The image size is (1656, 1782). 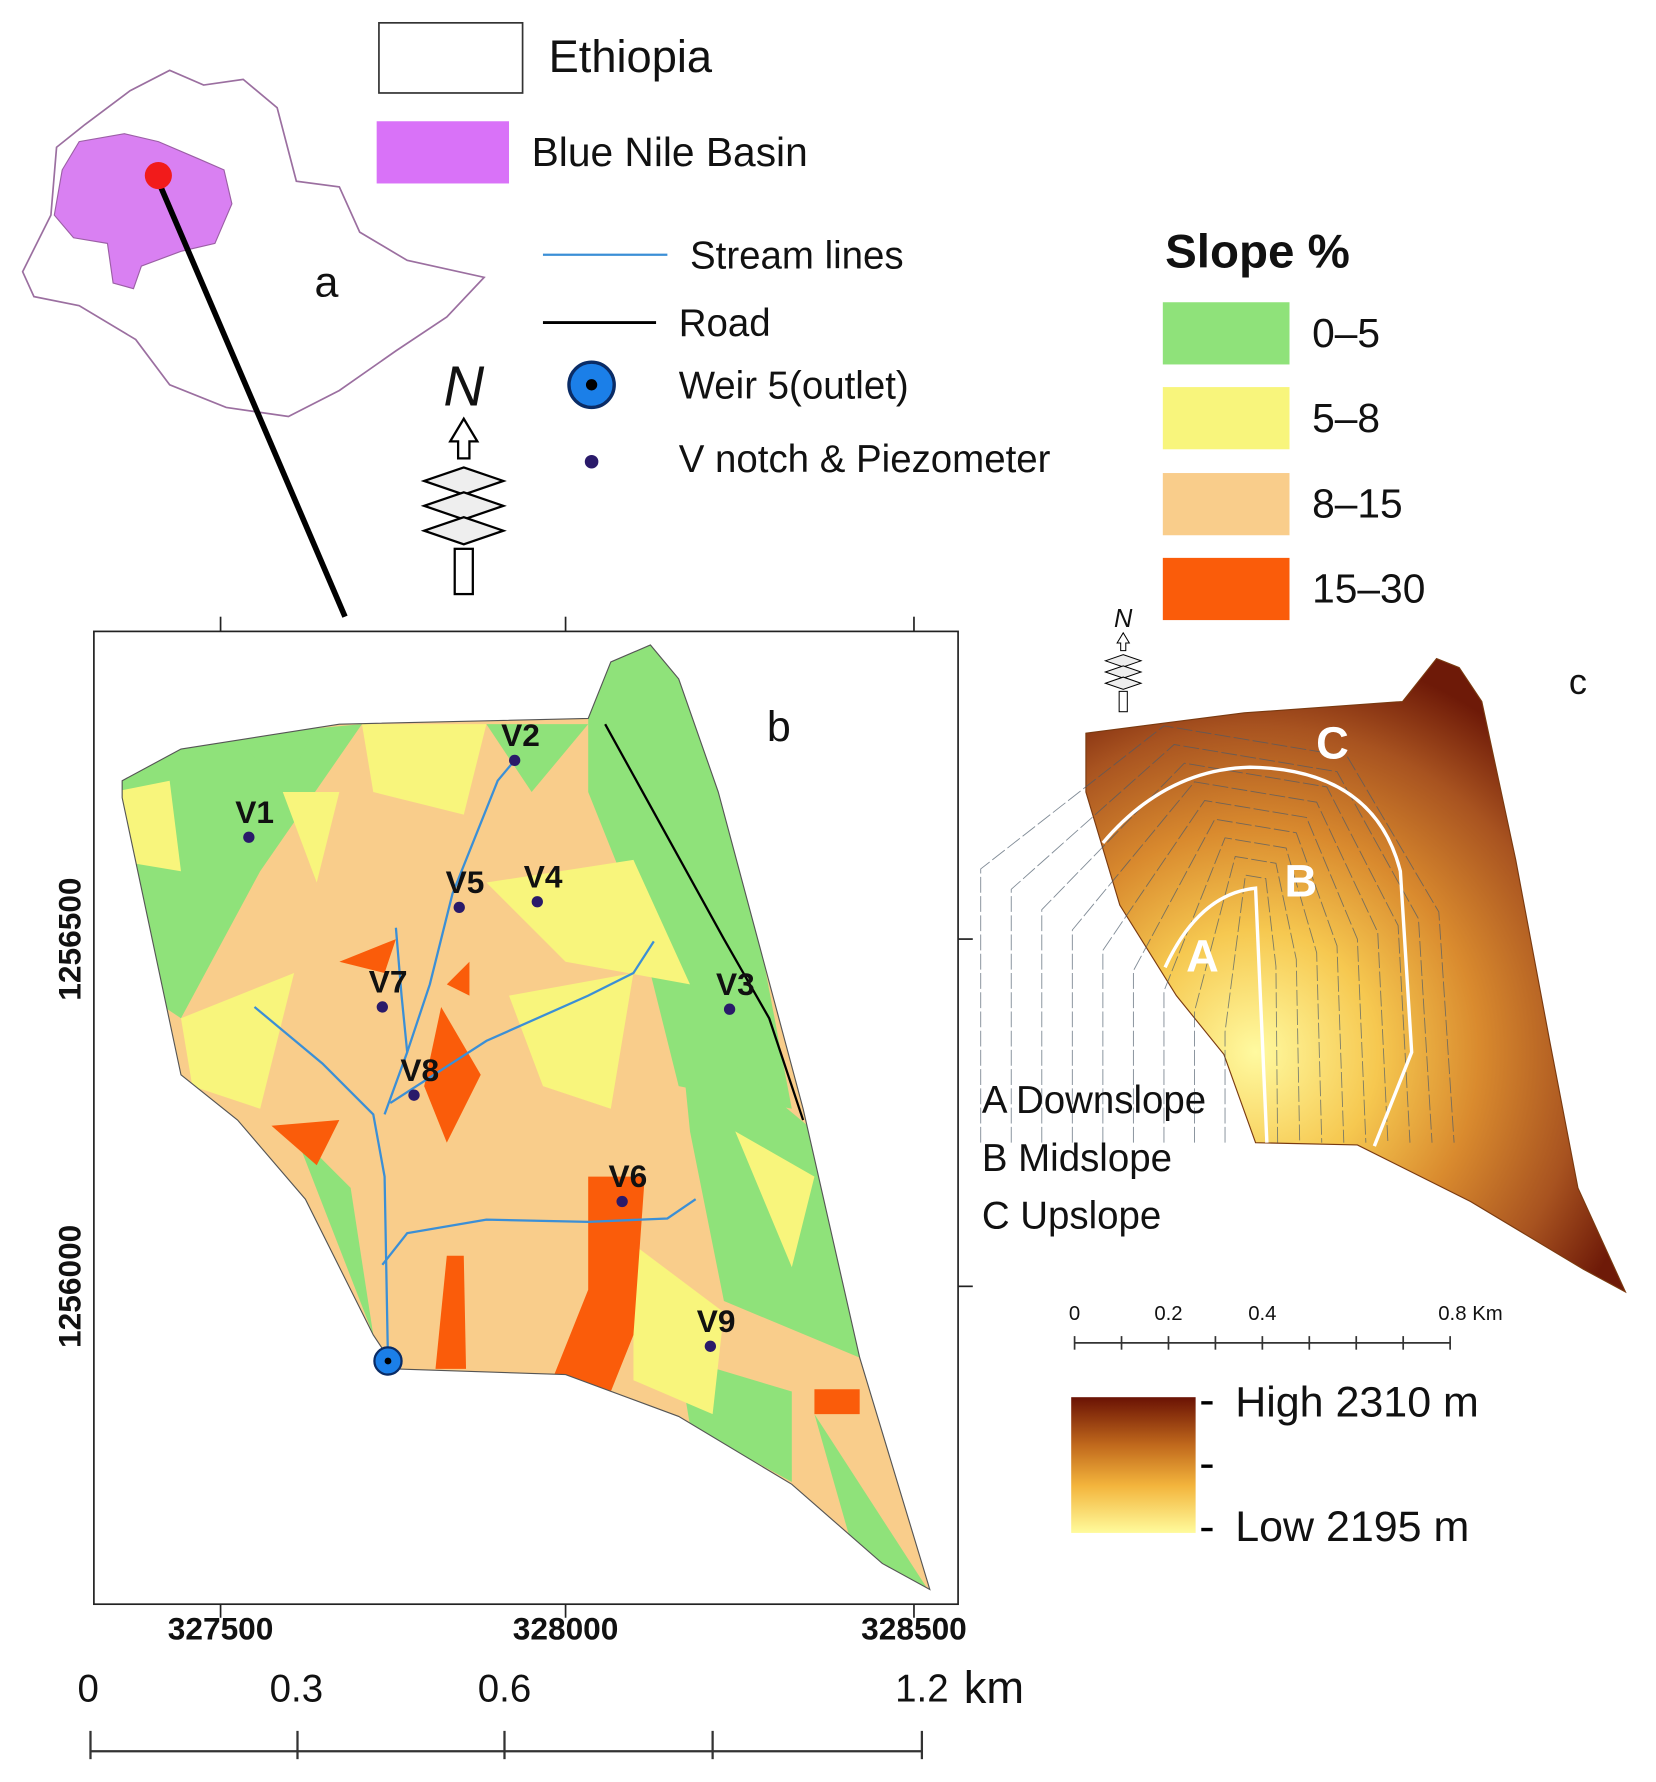 I want to click on zone-label: A, so click(x=1202, y=955).